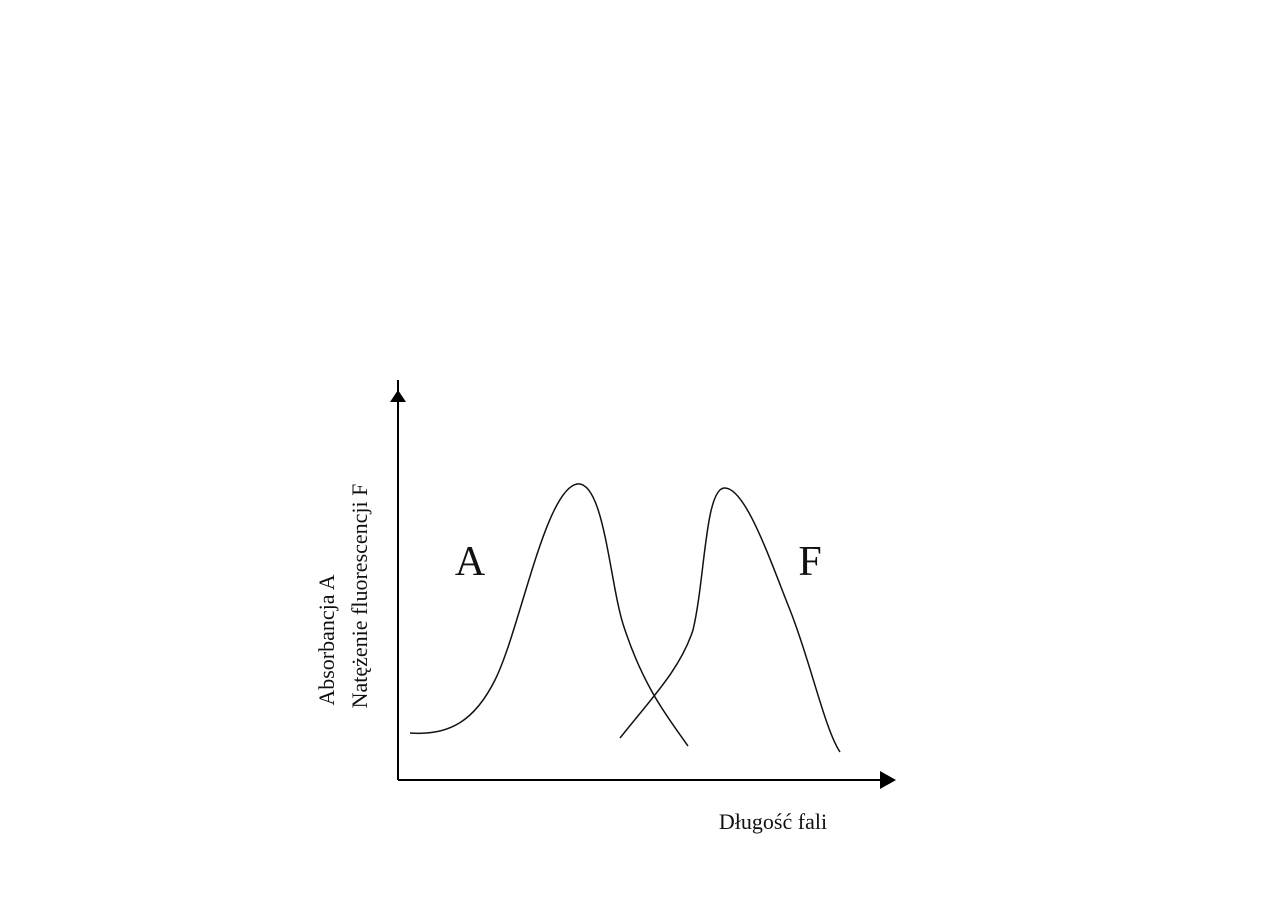 The height and width of the screenshot is (898, 1263). Describe the element at coordinates (359, 596) in the screenshot. I see `y-axis-label: Natężenie fluorescencji F` at that location.